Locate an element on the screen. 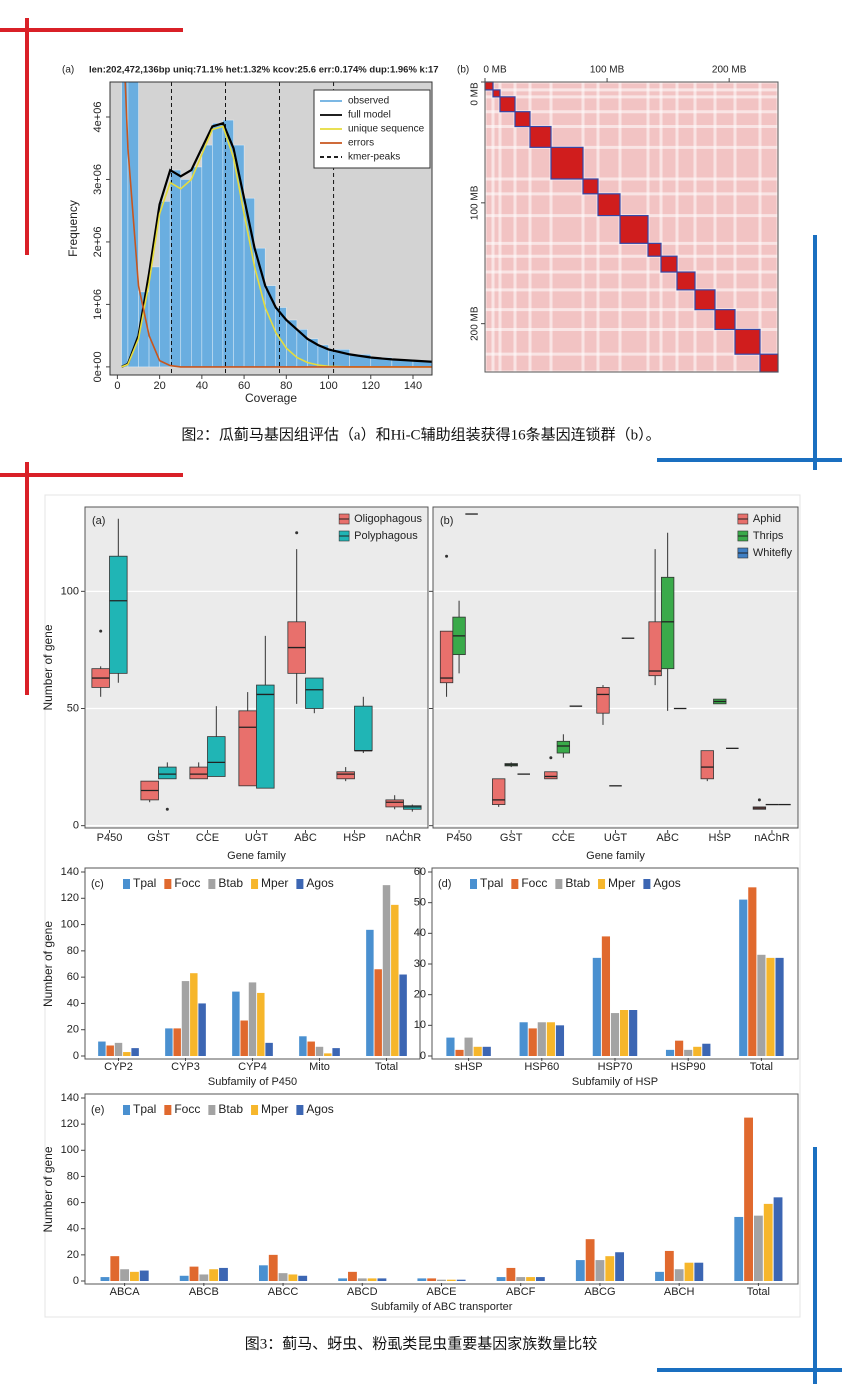 Image resolution: width=842 pixels, height=1394 pixels. x-tick-label: ABCE is located at coordinates (442, 1292).